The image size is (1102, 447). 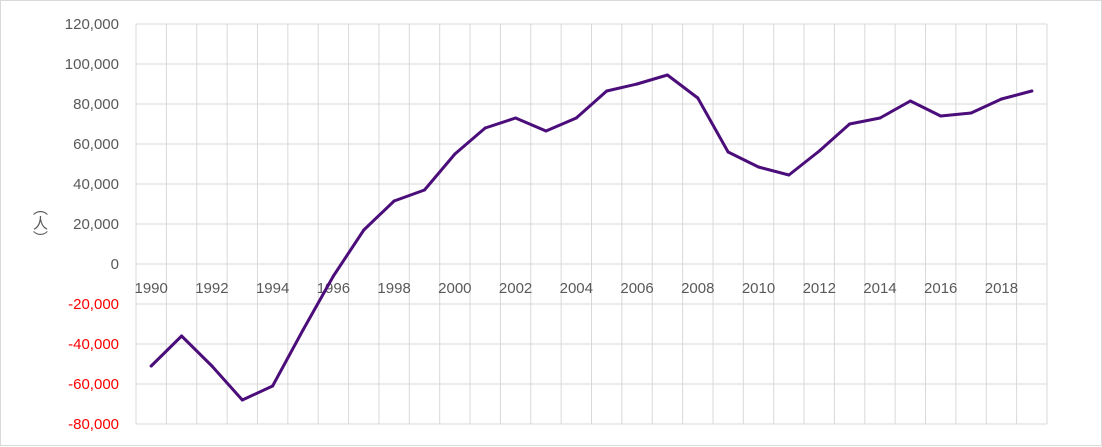 What do you see at coordinates (115, 264) in the screenshot?
I see `y-tick-label: 0` at bounding box center [115, 264].